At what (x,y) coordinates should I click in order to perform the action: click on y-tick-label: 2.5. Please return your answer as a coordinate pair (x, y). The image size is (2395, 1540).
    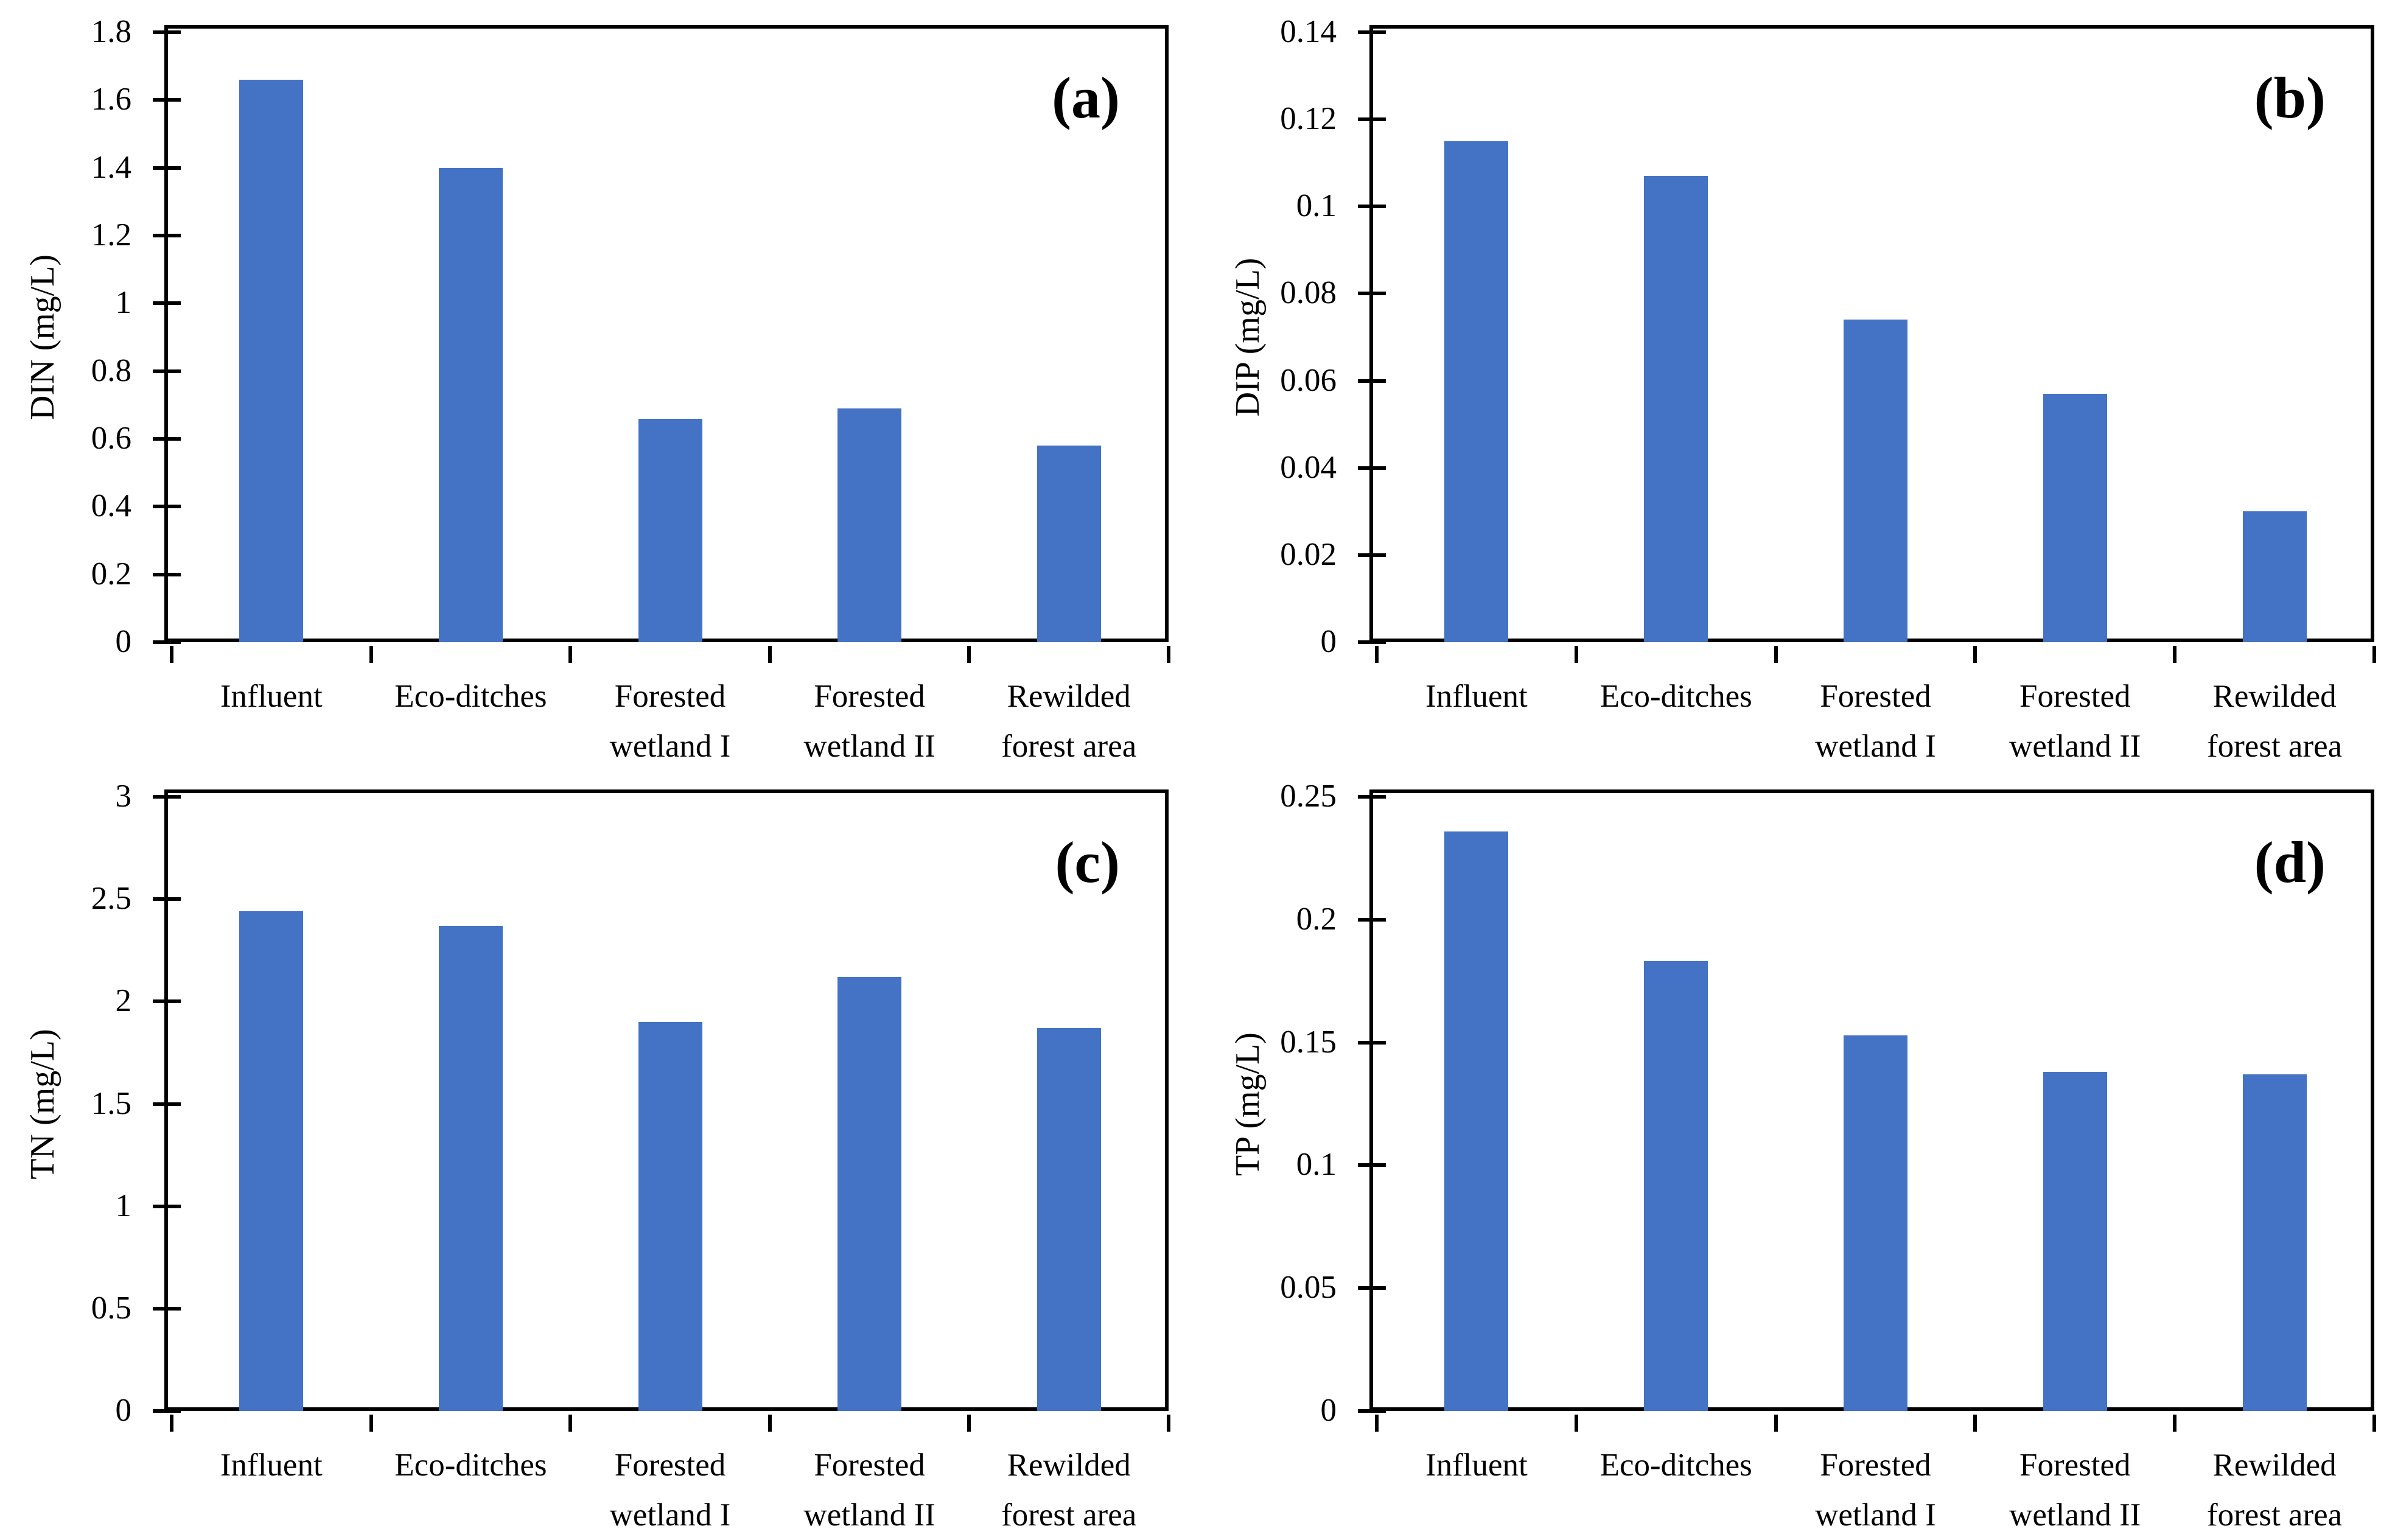
    Looking at the image, I should click on (111, 899).